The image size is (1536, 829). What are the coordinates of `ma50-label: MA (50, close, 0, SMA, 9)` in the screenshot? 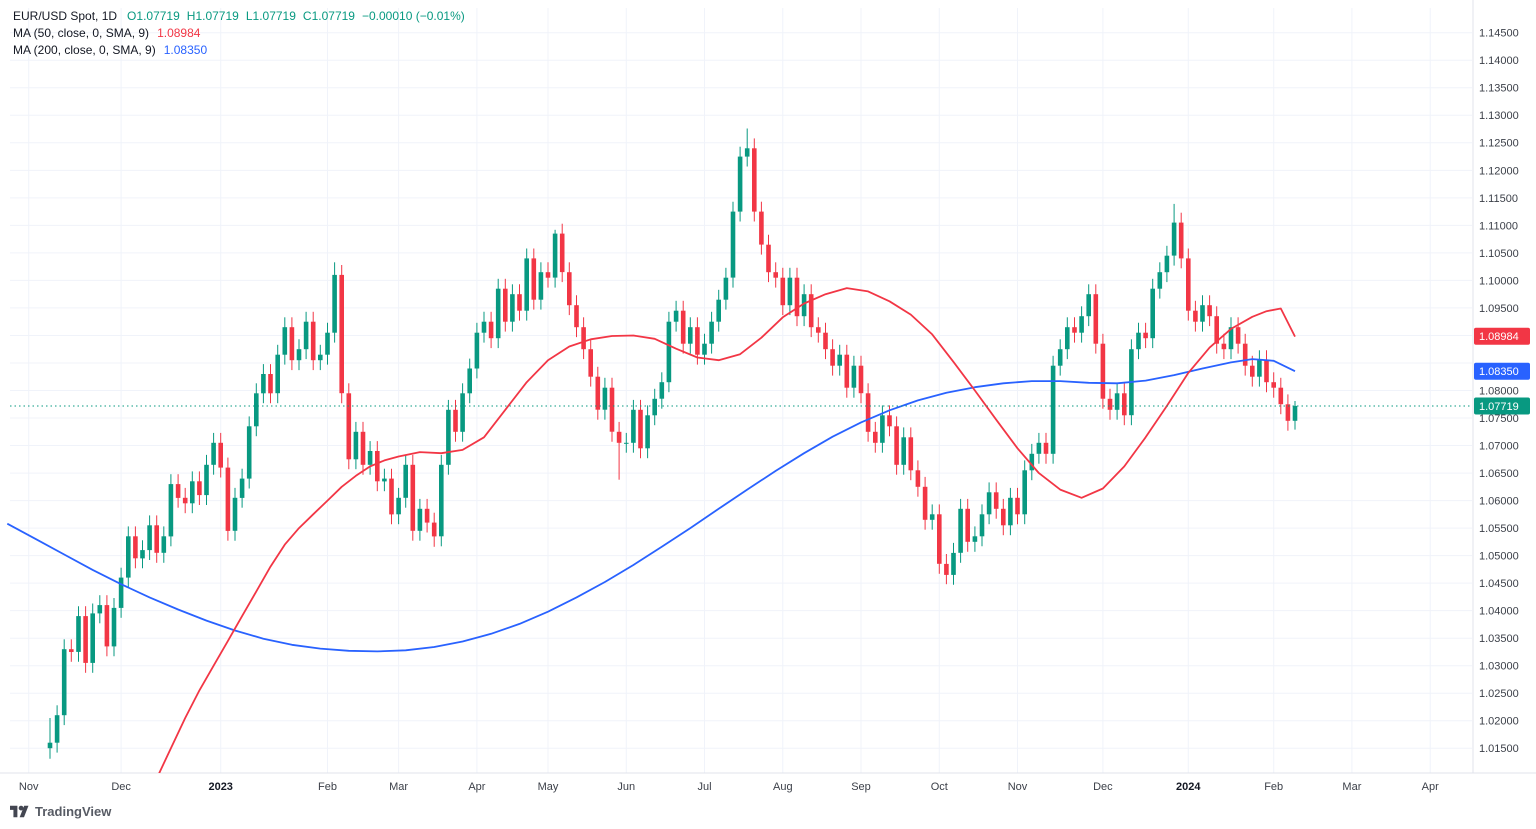 It's located at (81, 33).